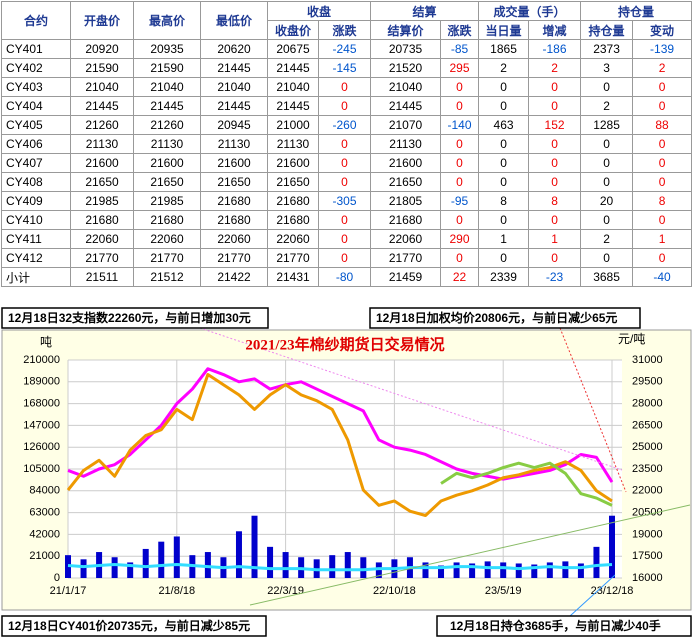 This screenshot has height=638, width=694. Describe the element at coordinates (647, 534) in the screenshot. I see `y2-tick-label: 19000` at that location.